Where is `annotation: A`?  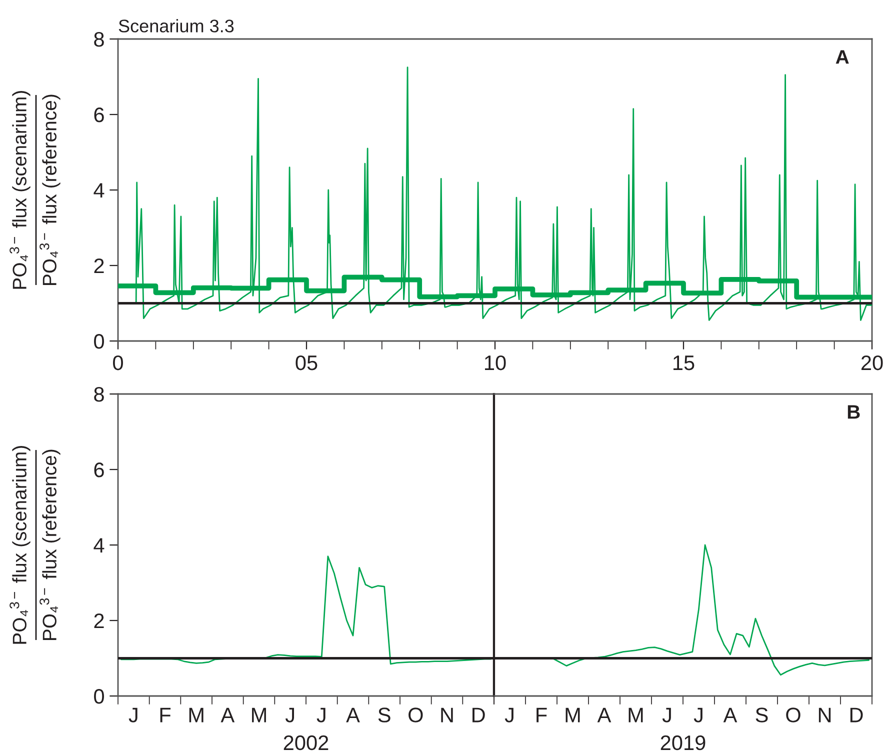
annotation: A is located at coordinates (842, 57).